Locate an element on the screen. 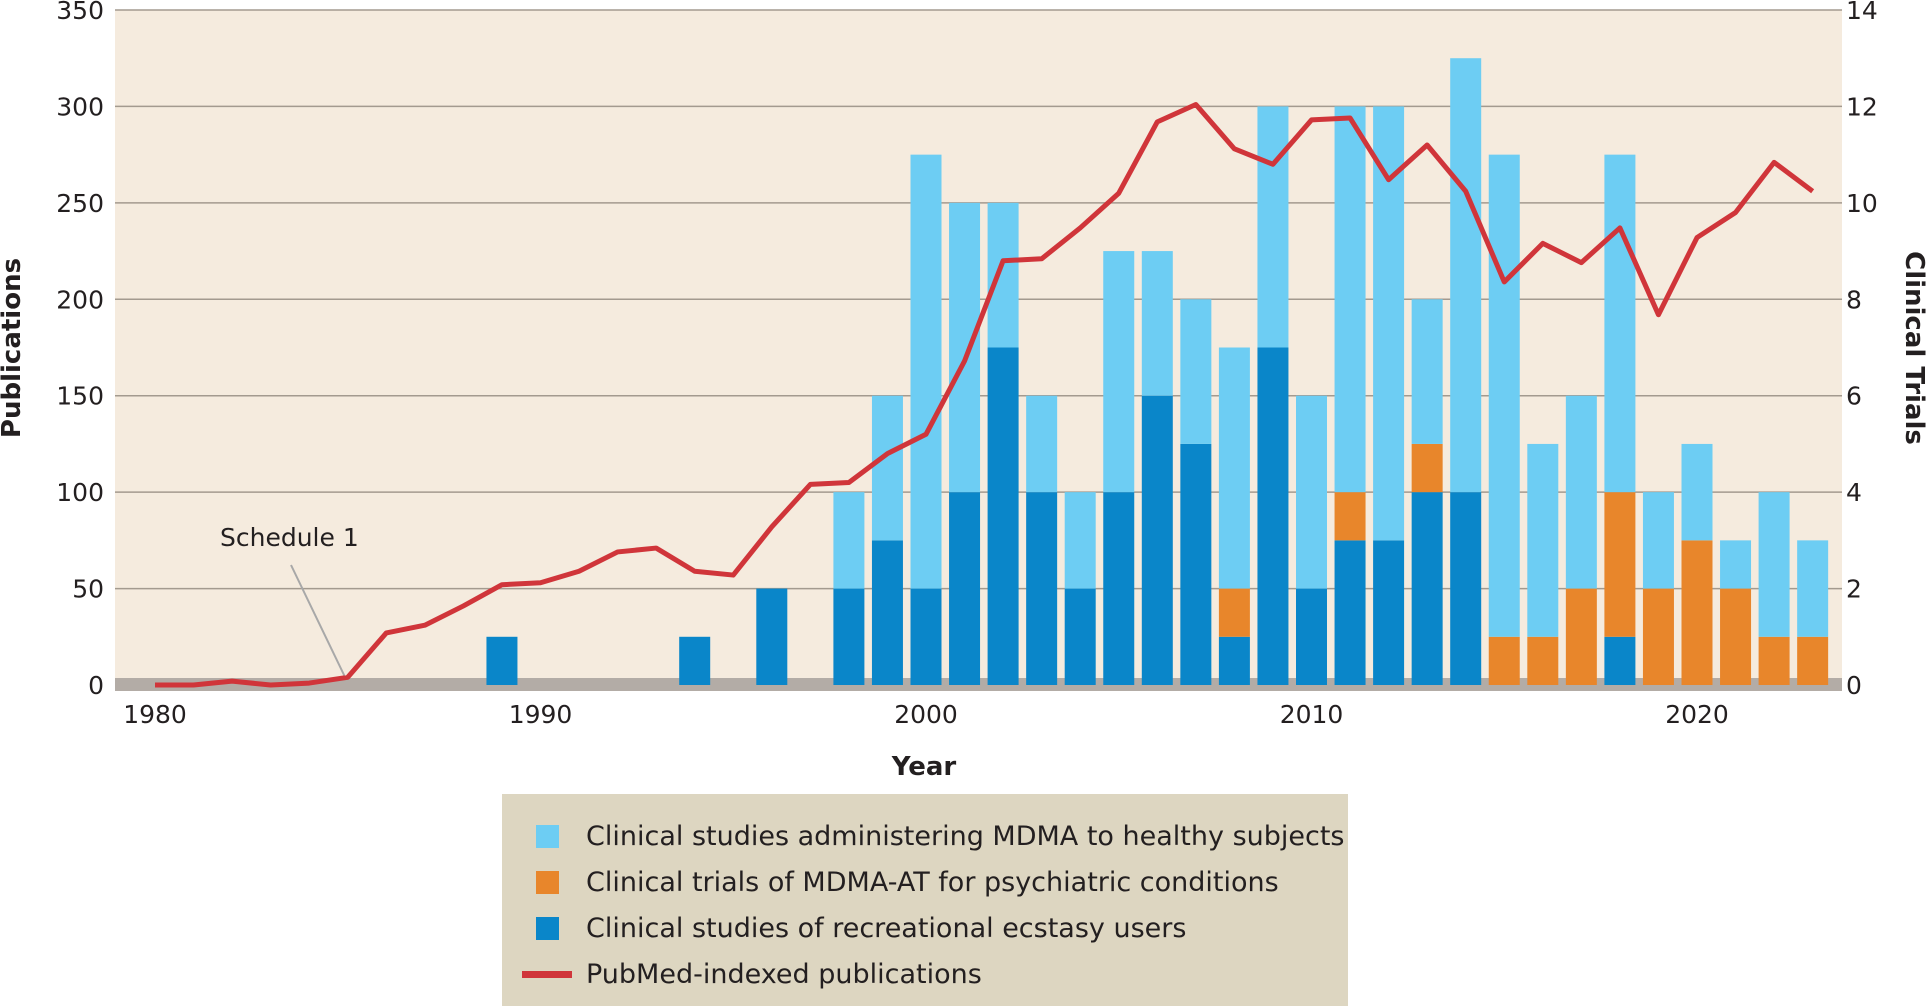 This screenshot has width=1927, height=1006. bar-healthy-2023 is located at coordinates (1813, 588).